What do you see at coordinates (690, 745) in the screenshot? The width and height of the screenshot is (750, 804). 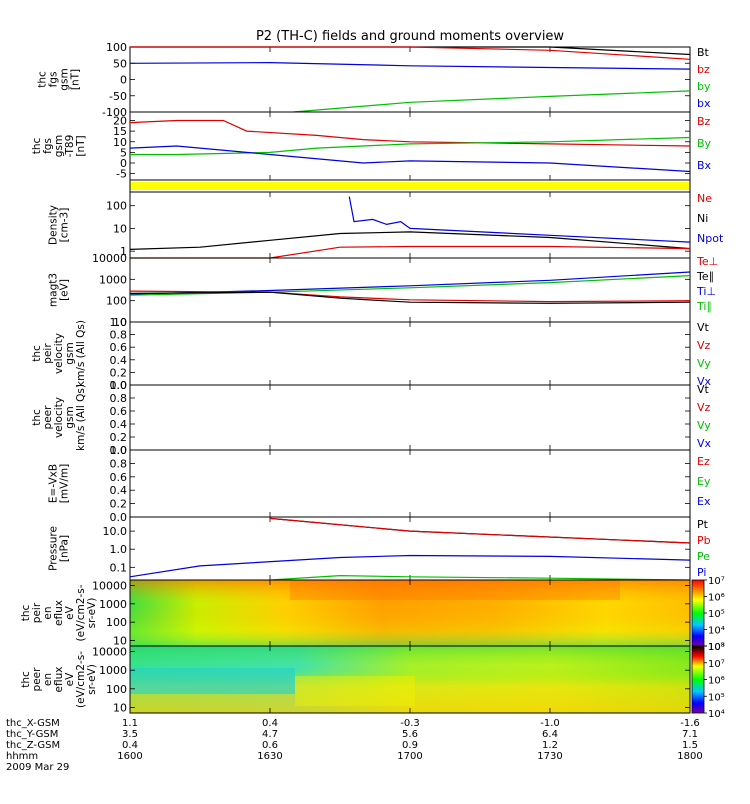 I see `xaxis-value: 1.5` at bounding box center [690, 745].